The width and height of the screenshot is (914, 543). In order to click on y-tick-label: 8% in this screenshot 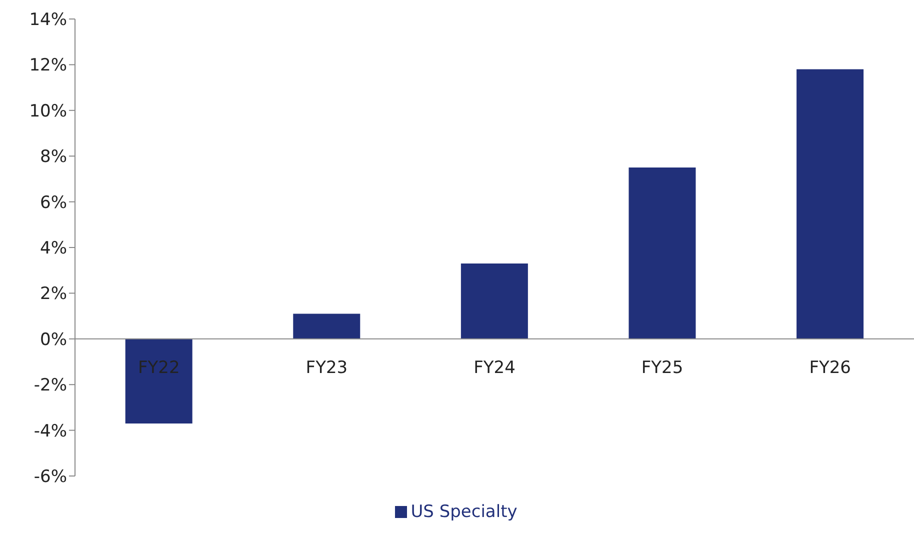, I will do `click(53, 157)`.